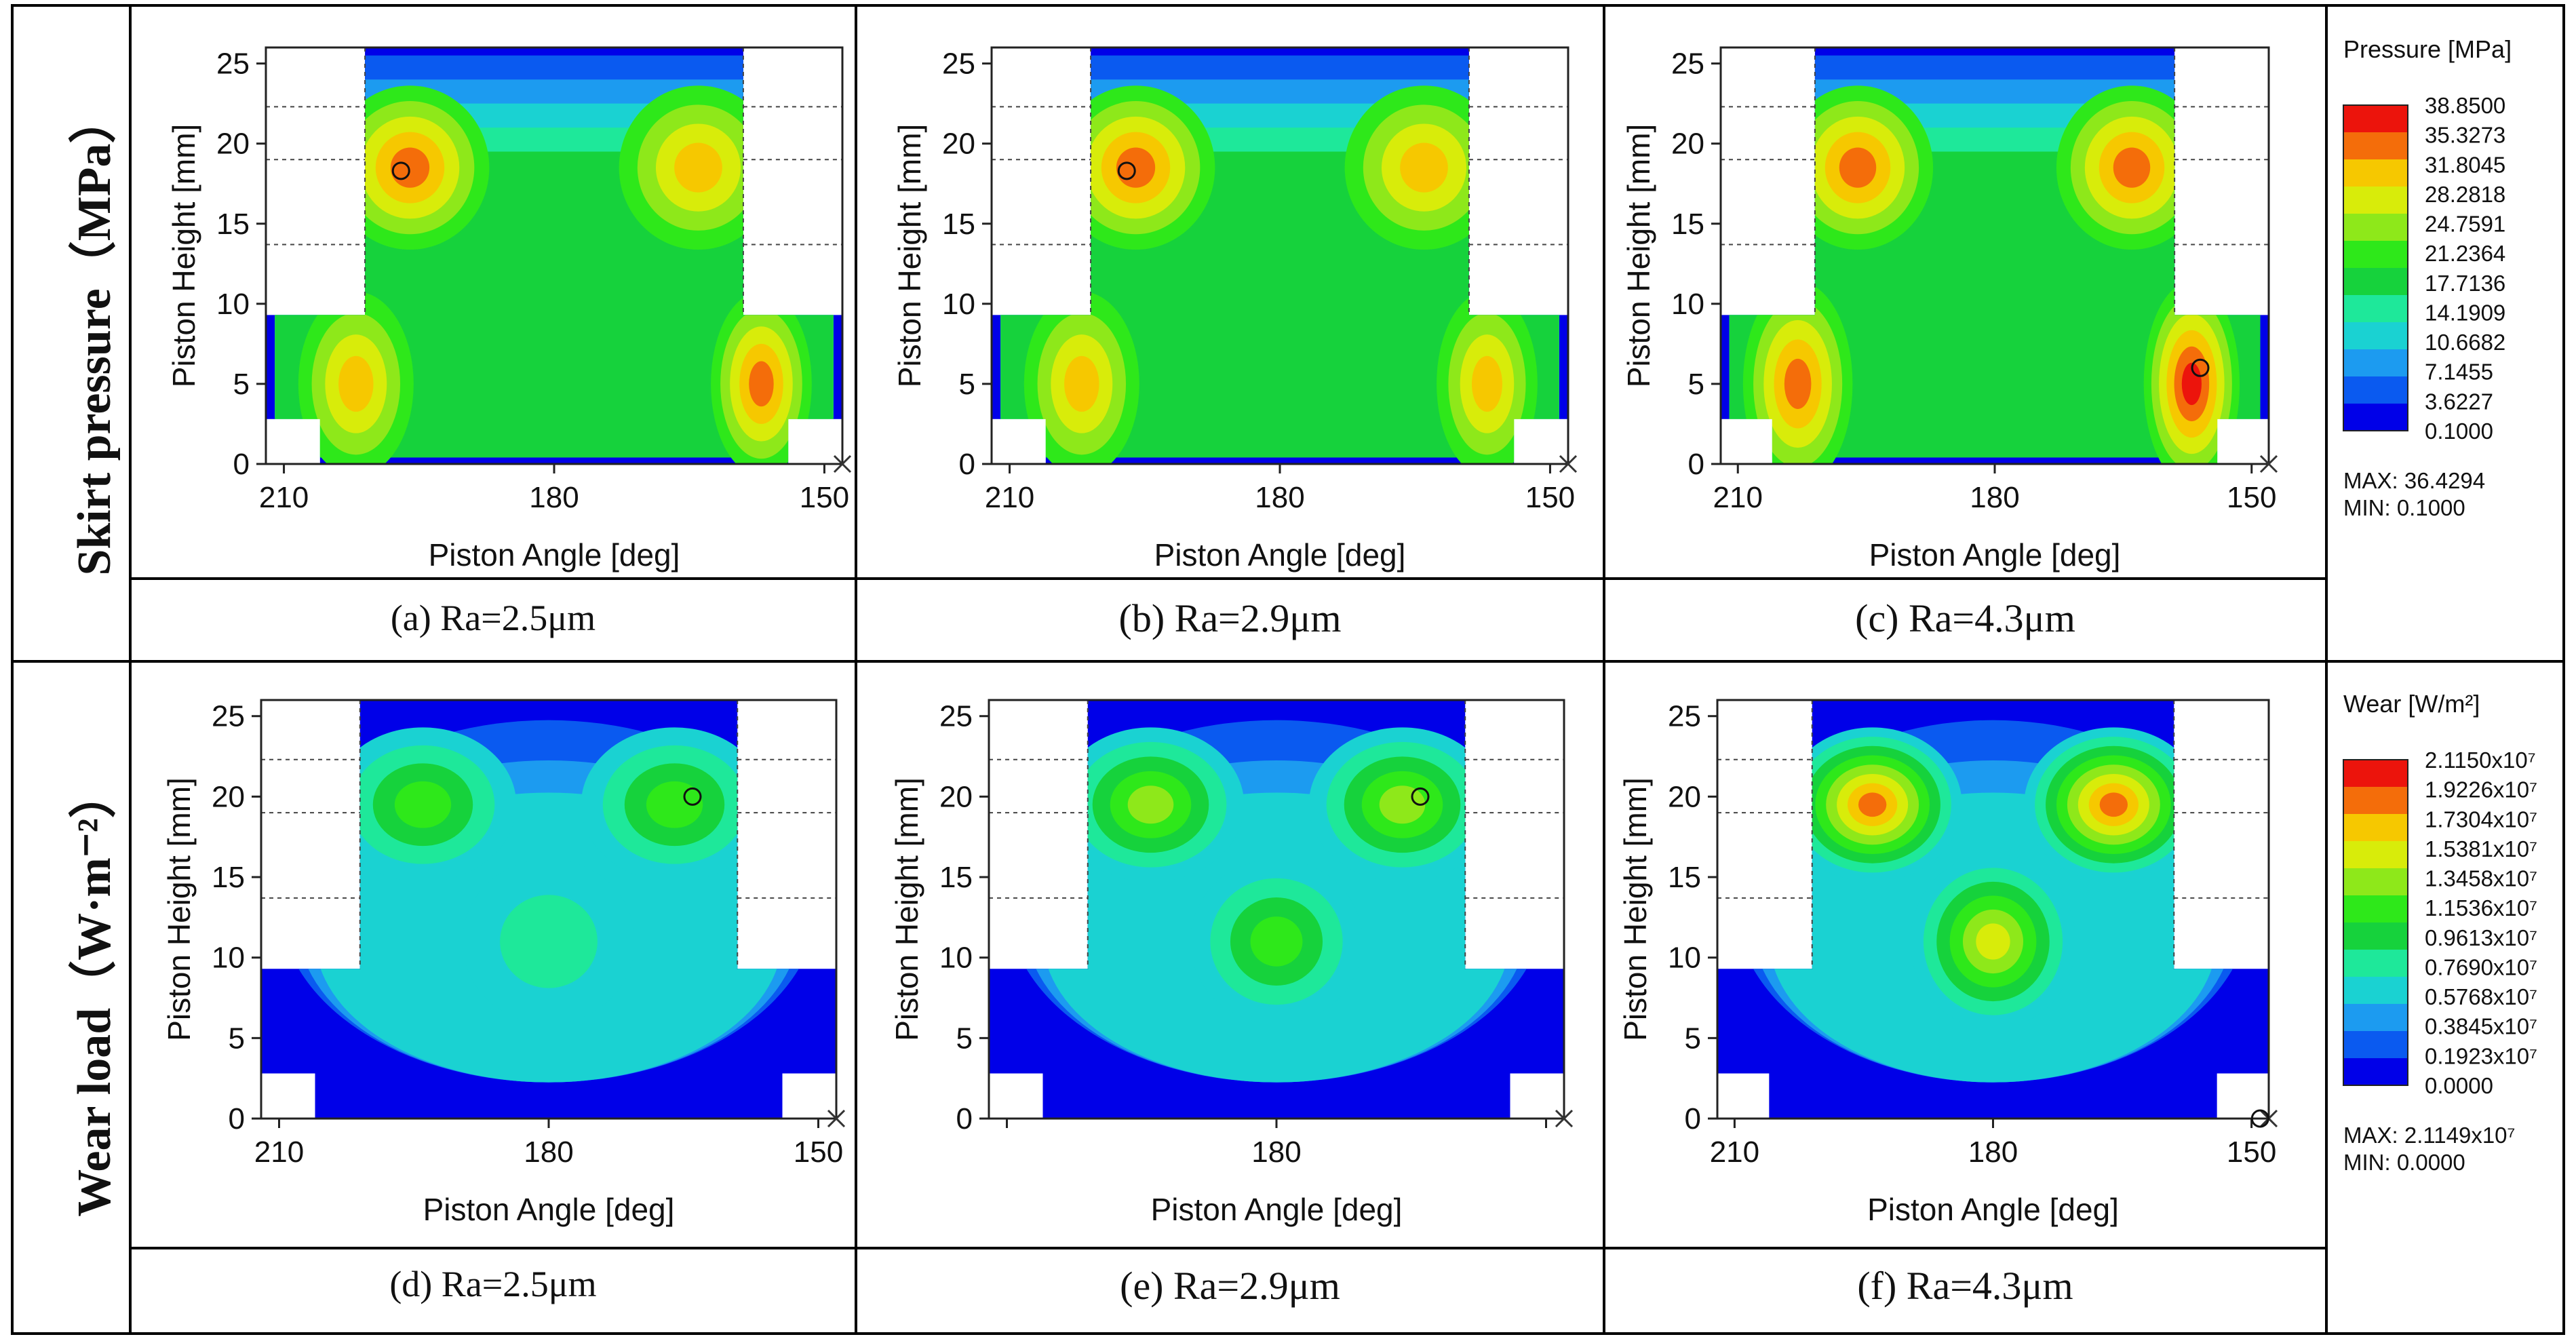  I want to click on caption-b: (b) Ra=2.9μm, so click(1230, 618).